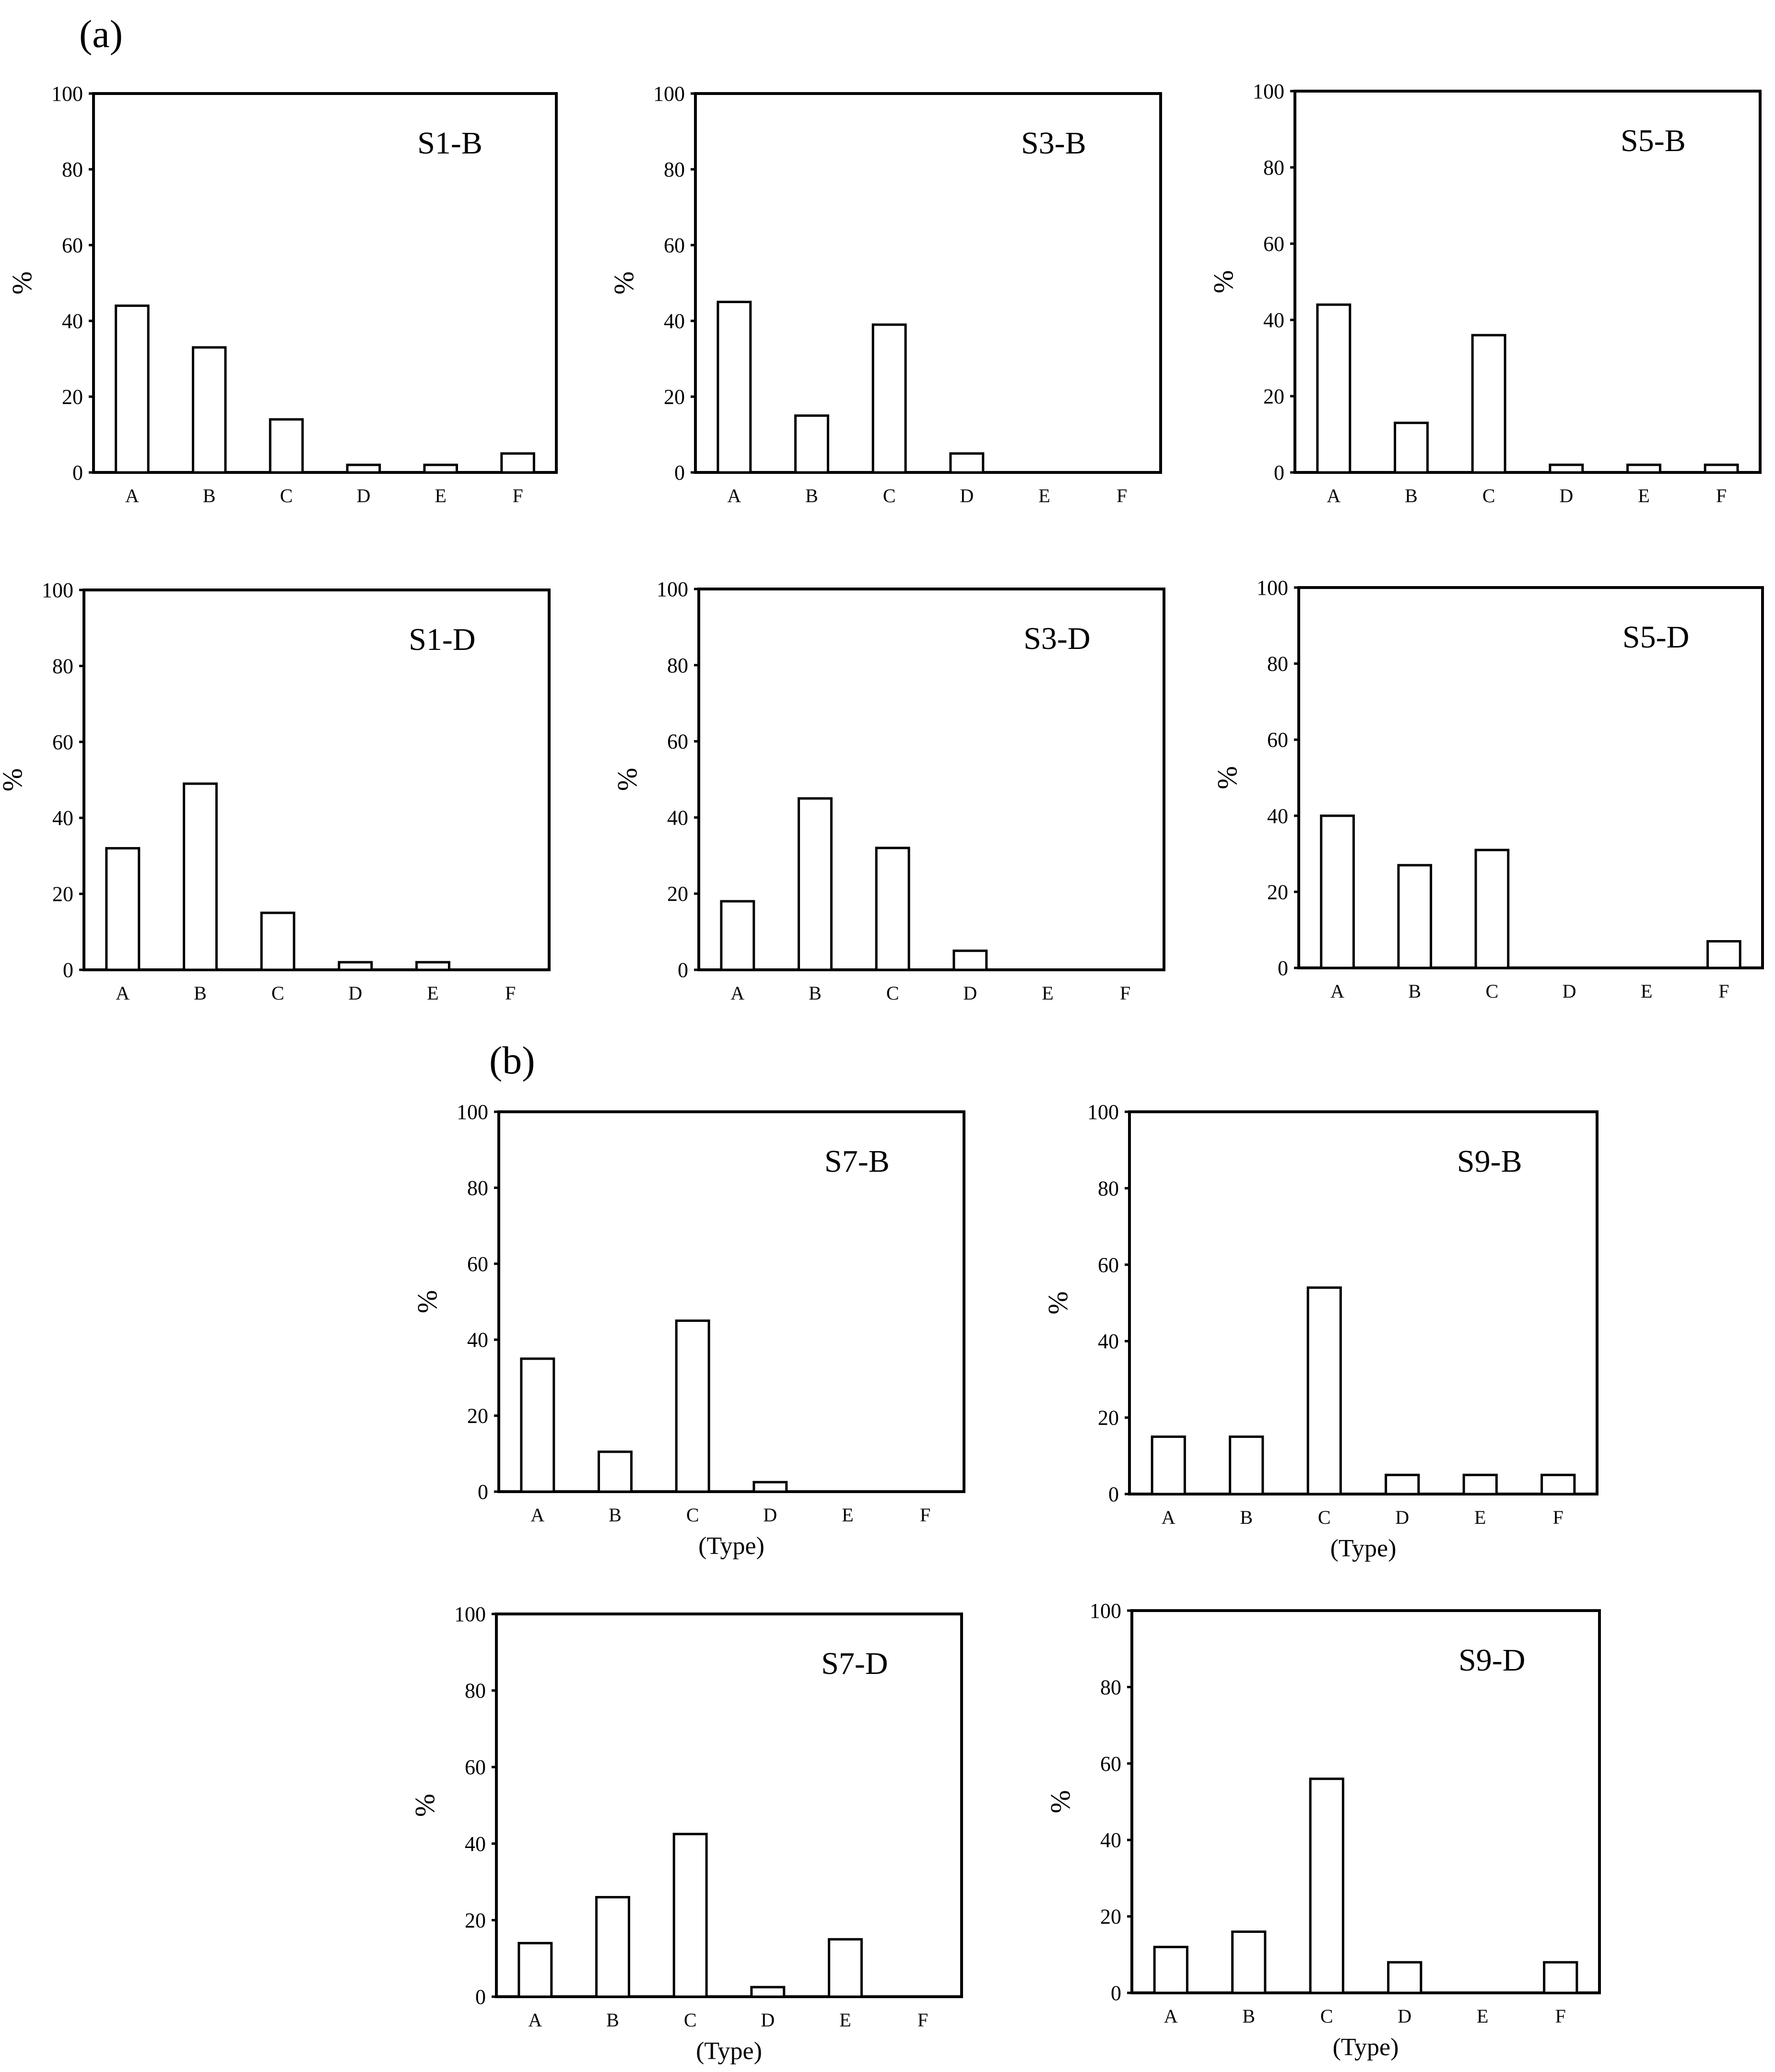 This screenshot has width=1775, height=2072. What do you see at coordinates (101, 34) in the screenshot?
I see `panel-label-a: (a)` at bounding box center [101, 34].